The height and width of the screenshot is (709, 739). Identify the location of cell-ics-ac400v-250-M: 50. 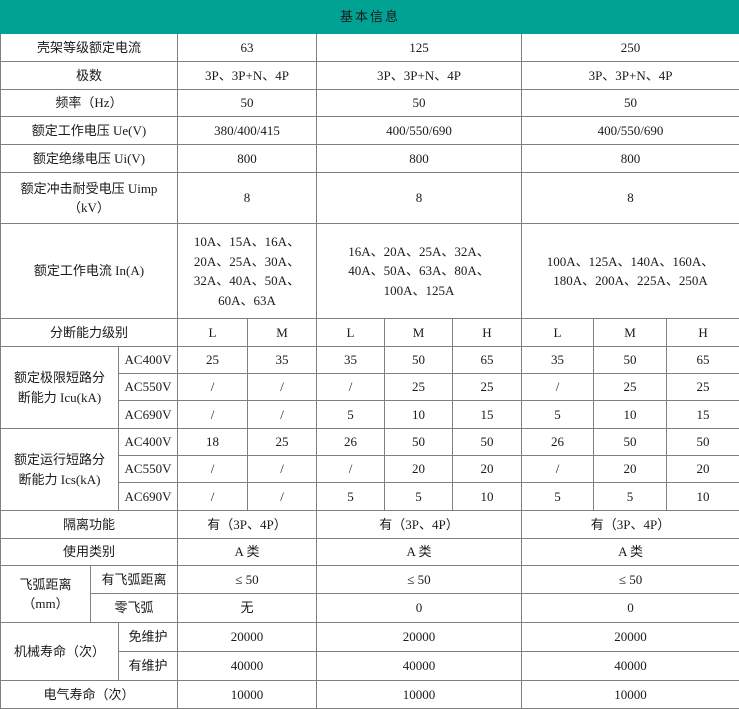
(630, 442).